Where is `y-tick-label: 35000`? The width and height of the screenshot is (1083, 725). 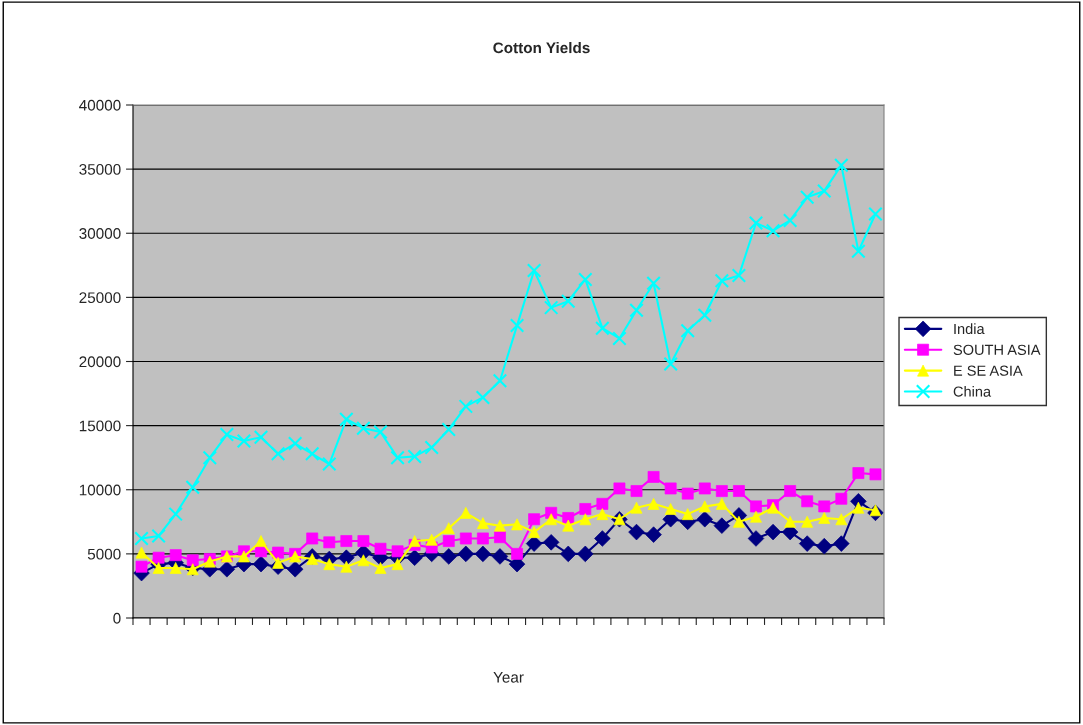
y-tick-label: 35000 is located at coordinates (100, 169).